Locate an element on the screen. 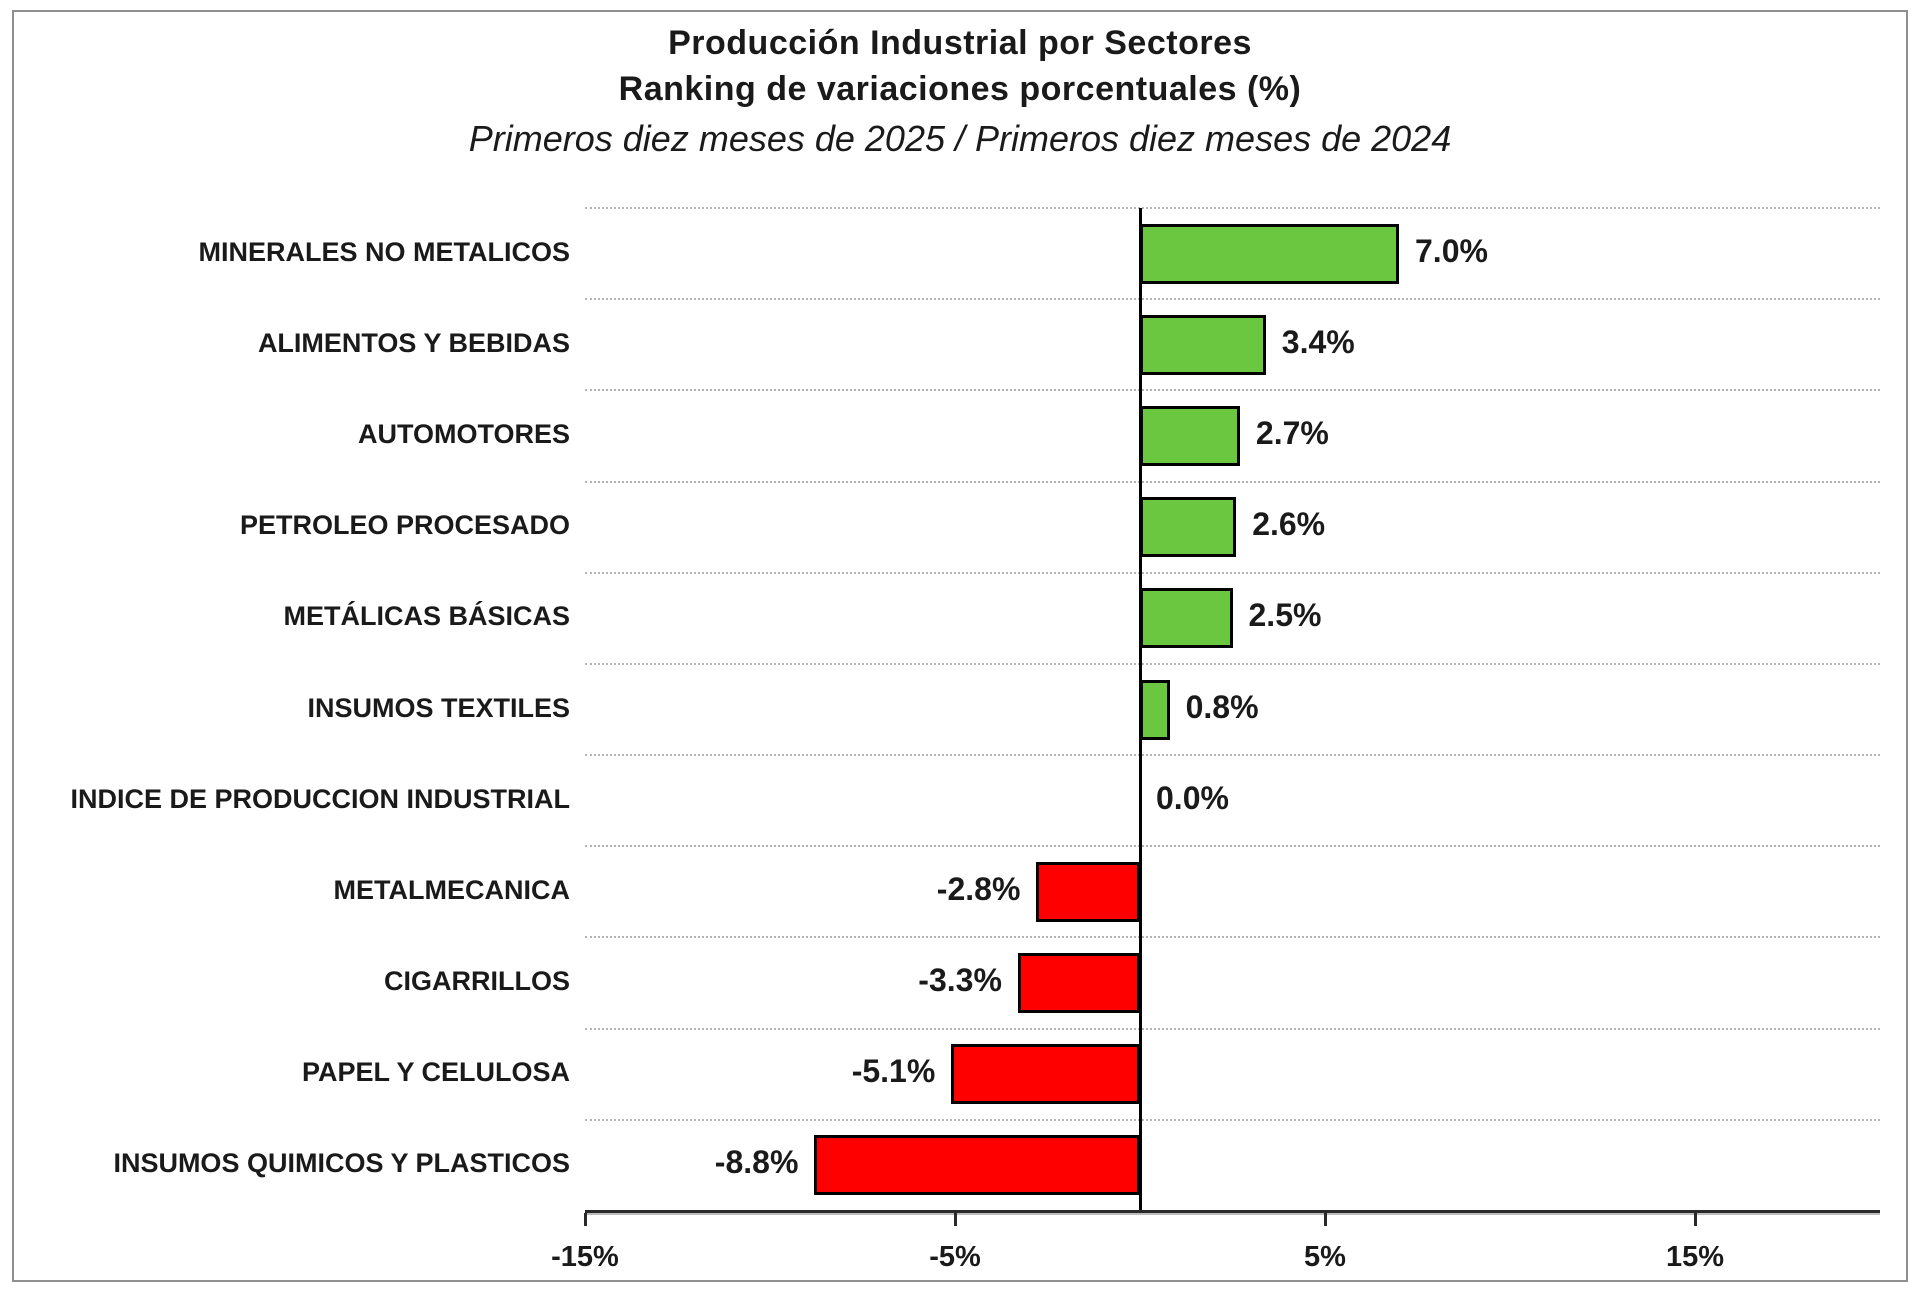 The width and height of the screenshot is (1920, 1296). x-axis-tick-label: 15% is located at coordinates (1695, 1257).